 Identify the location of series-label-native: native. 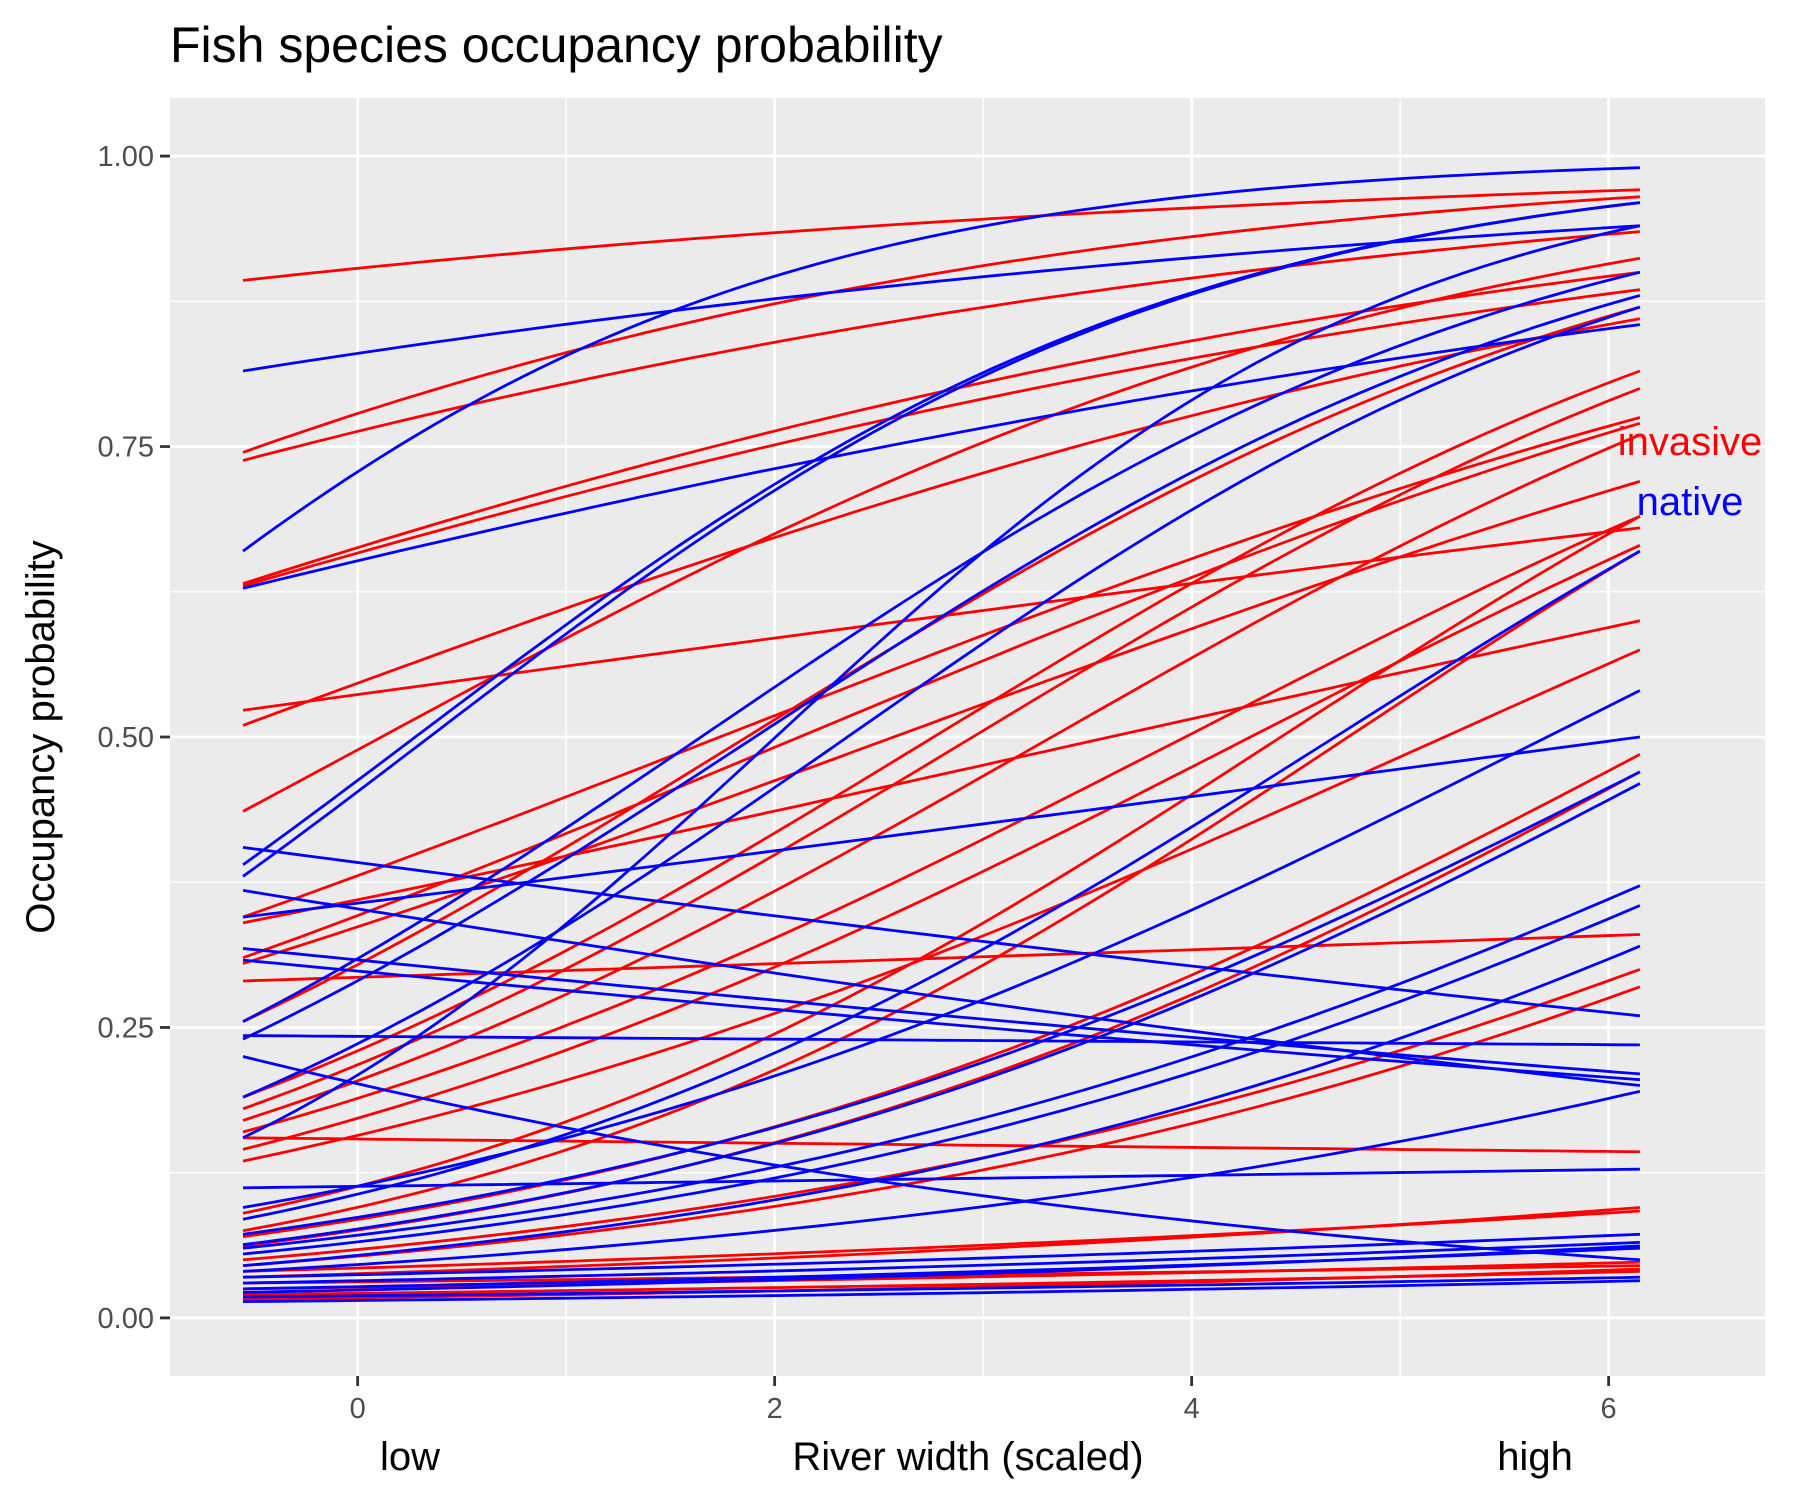
(1690, 502).